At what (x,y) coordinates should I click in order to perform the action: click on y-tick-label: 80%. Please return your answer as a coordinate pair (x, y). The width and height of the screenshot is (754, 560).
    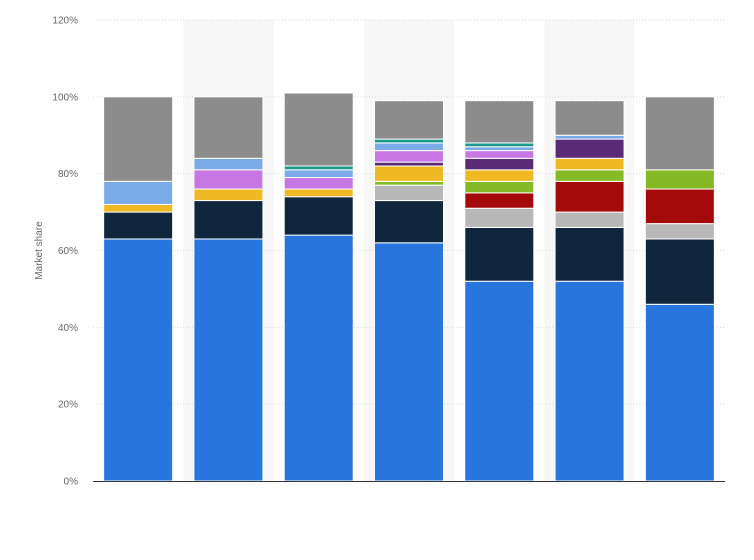
    Looking at the image, I should click on (68, 174).